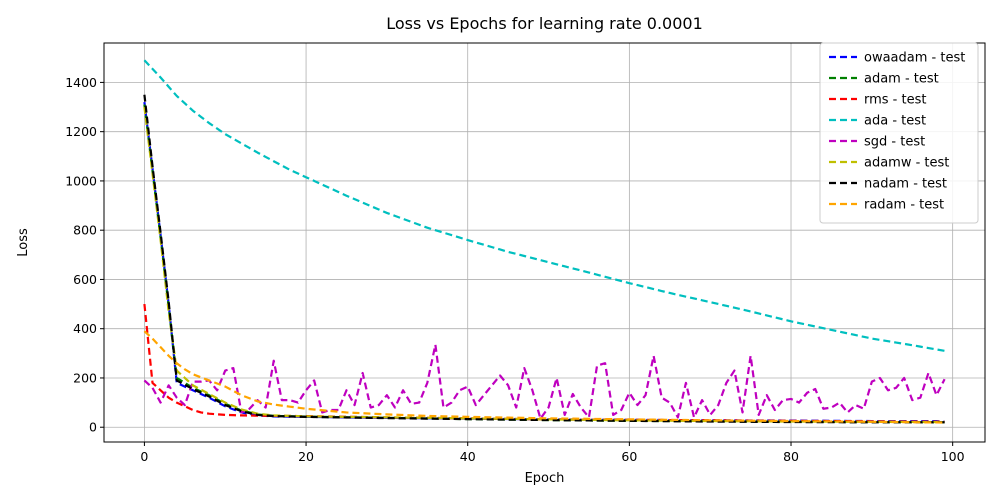  What do you see at coordinates (914, 58) in the screenshot?
I see `legend-label: owaadam - test` at bounding box center [914, 58].